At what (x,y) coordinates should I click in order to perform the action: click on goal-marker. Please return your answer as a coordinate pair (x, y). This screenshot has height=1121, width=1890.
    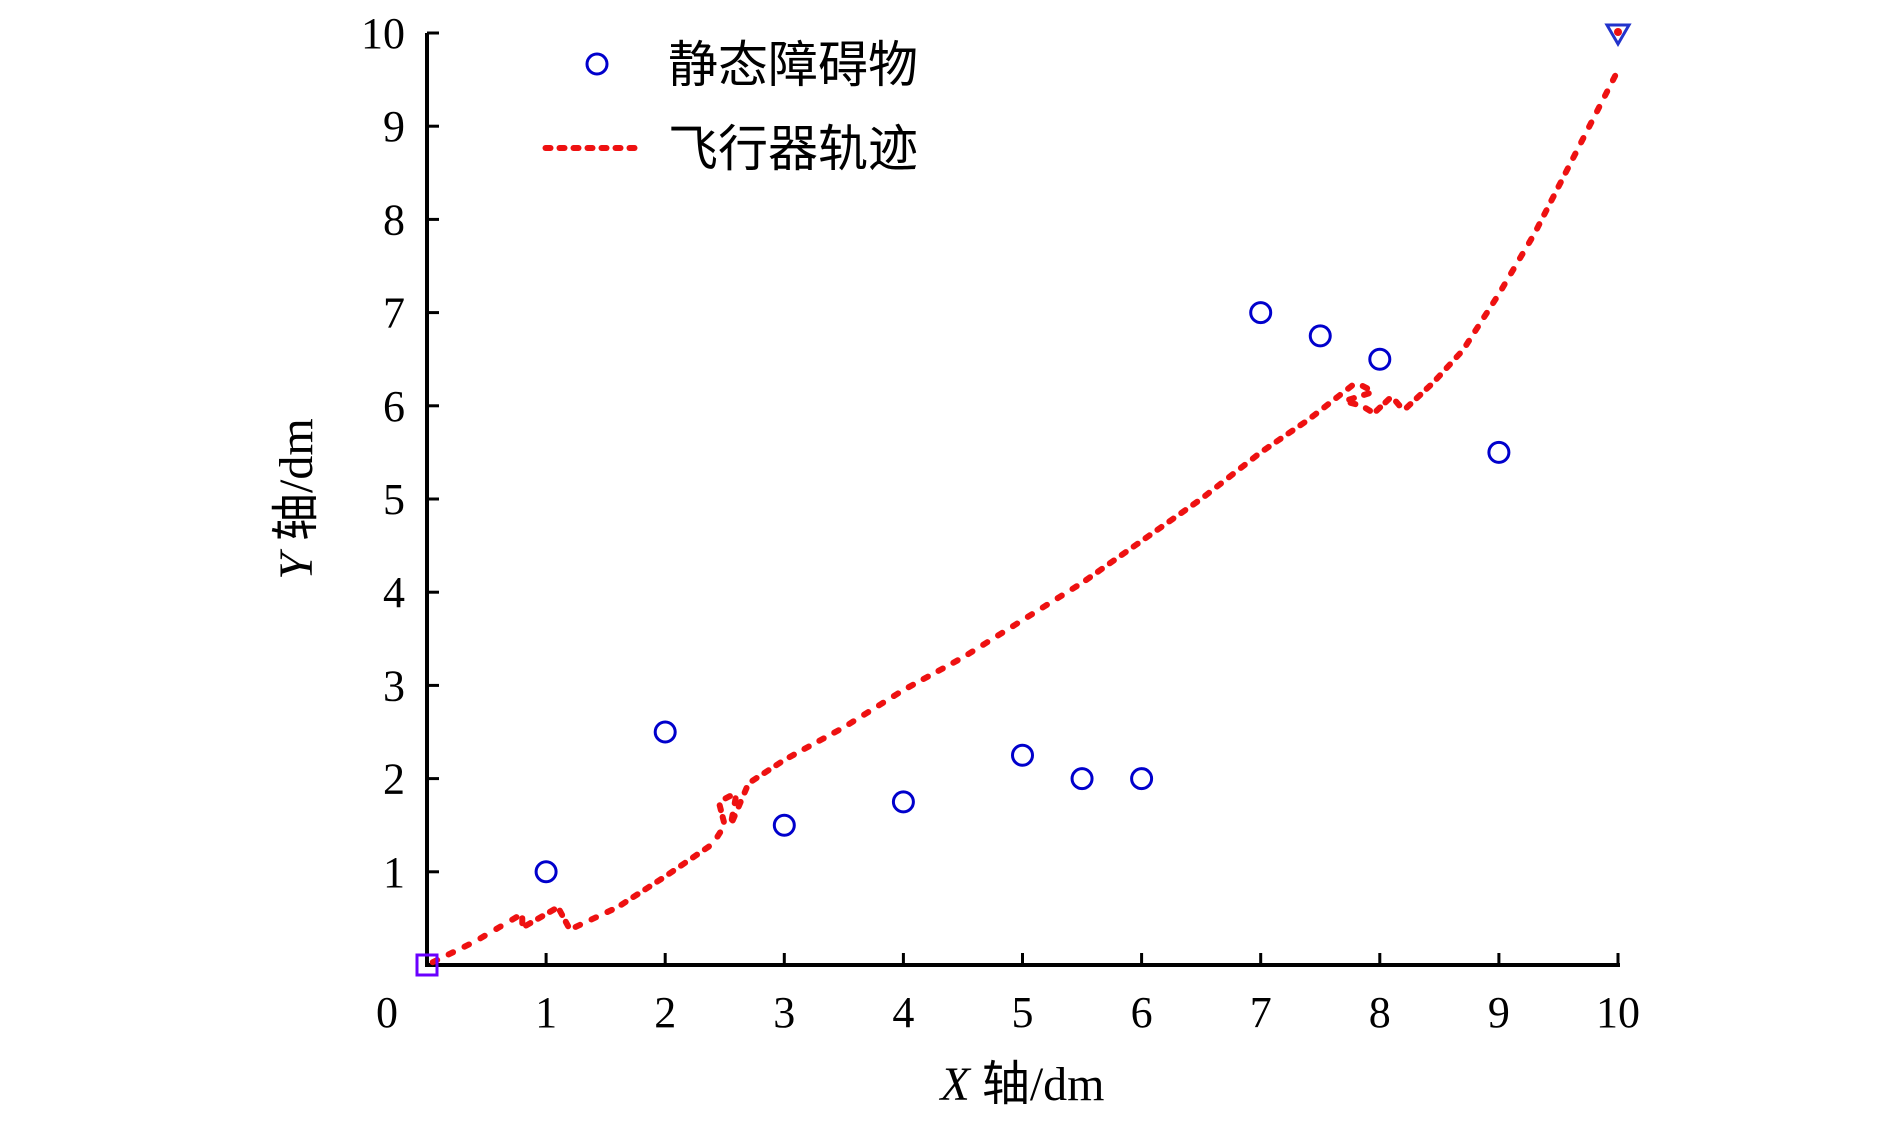
    Looking at the image, I should click on (1618, 35).